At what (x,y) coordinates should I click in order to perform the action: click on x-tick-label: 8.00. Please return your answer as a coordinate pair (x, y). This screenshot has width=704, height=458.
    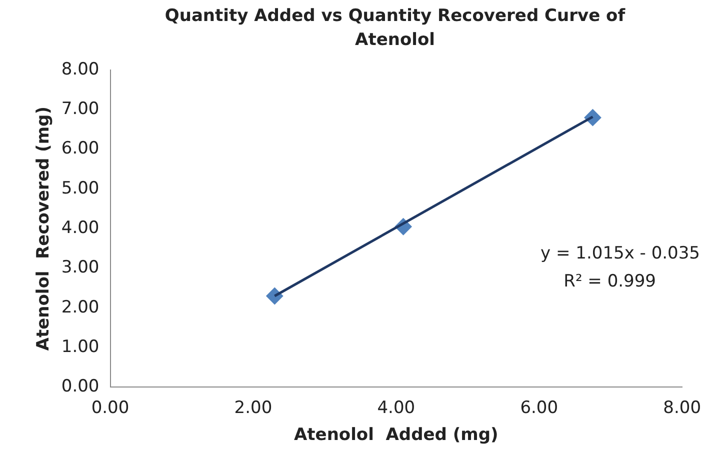
    Looking at the image, I should click on (682, 408).